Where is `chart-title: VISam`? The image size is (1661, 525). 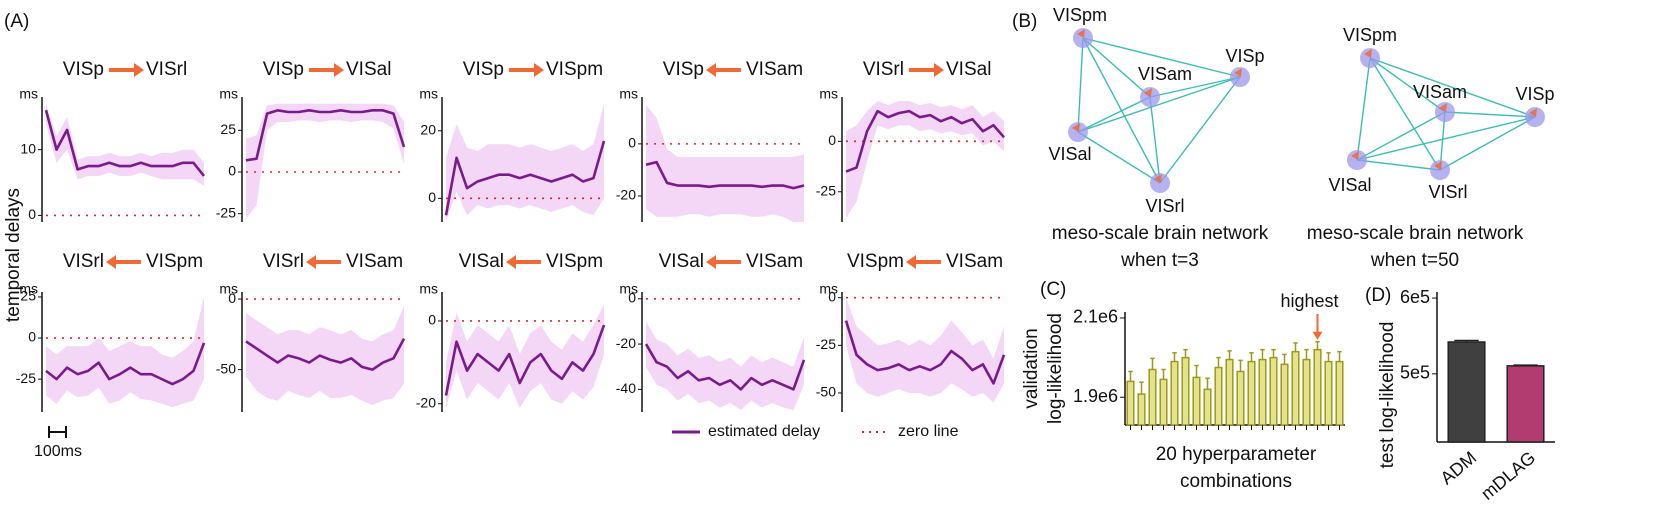
chart-title: VISam is located at coordinates (774, 69).